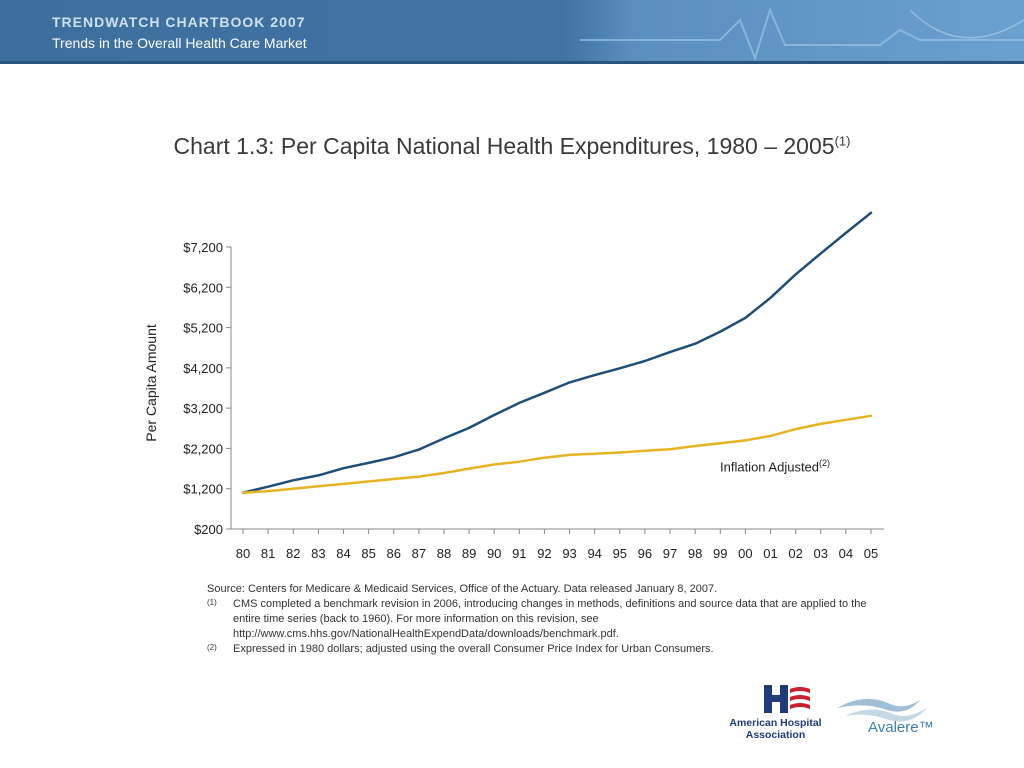 The image size is (1024, 768). Describe the element at coordinates (393, 553) in the screenshot. I see `x-tick-label: 86` at that location.